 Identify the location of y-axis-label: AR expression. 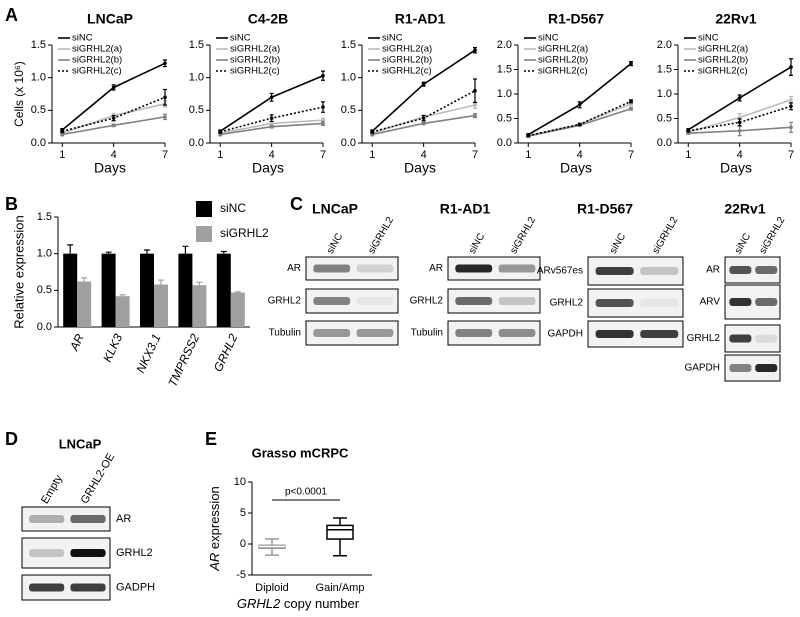
(214, 529).